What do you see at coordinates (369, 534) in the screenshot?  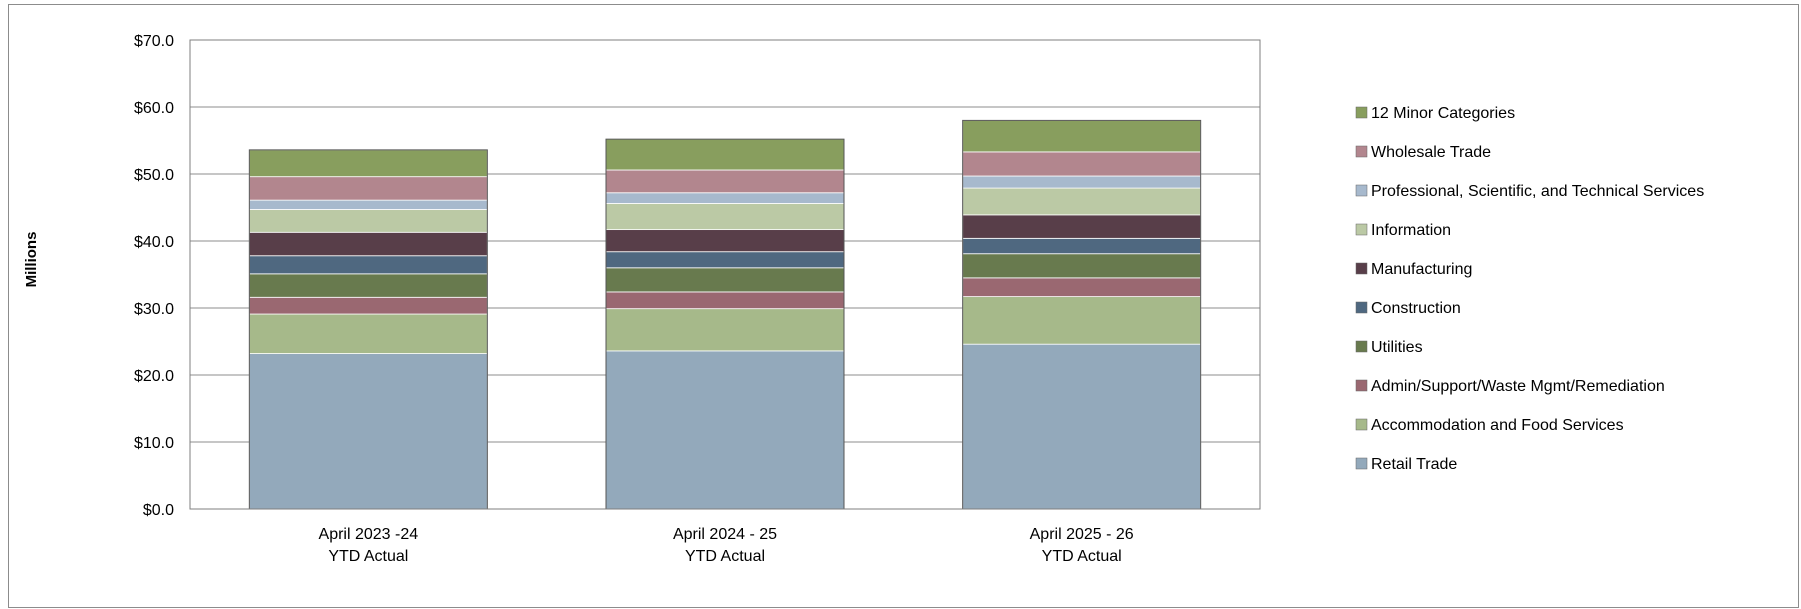 I see `x-tick-label: April 2023 -24` at bounding box center [369, 534].